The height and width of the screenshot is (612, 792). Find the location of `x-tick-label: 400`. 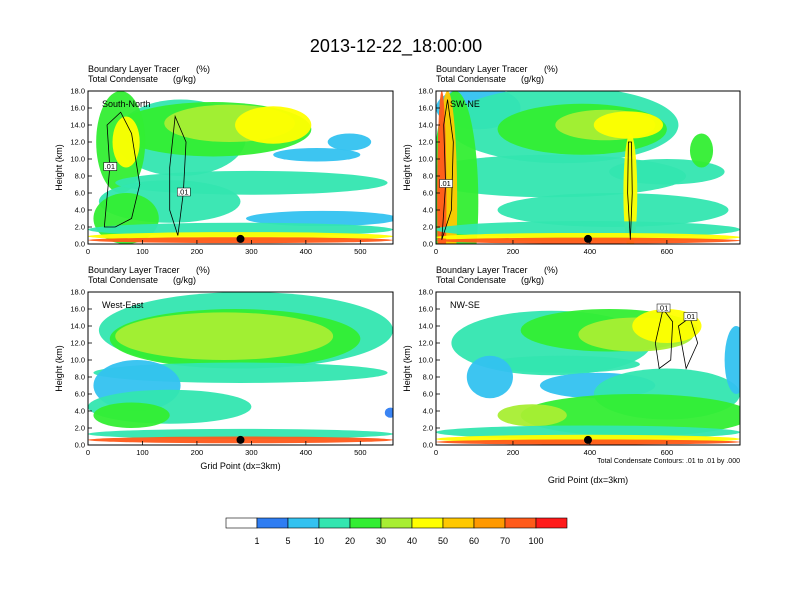

x-tick-label: 400 is located at coordinates (306, 251).